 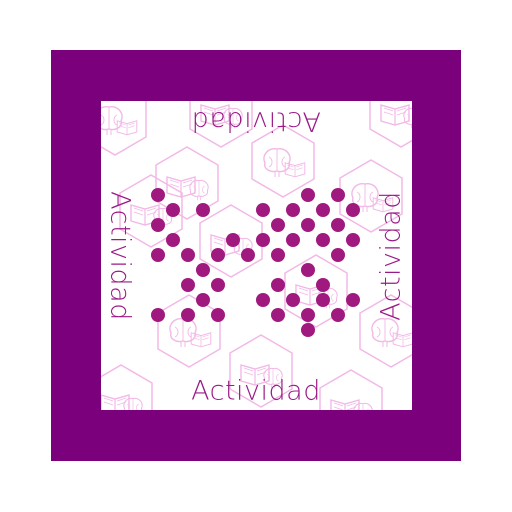 I want to click on activity-label-bottom: Actividad, so click(x=256, y=391).